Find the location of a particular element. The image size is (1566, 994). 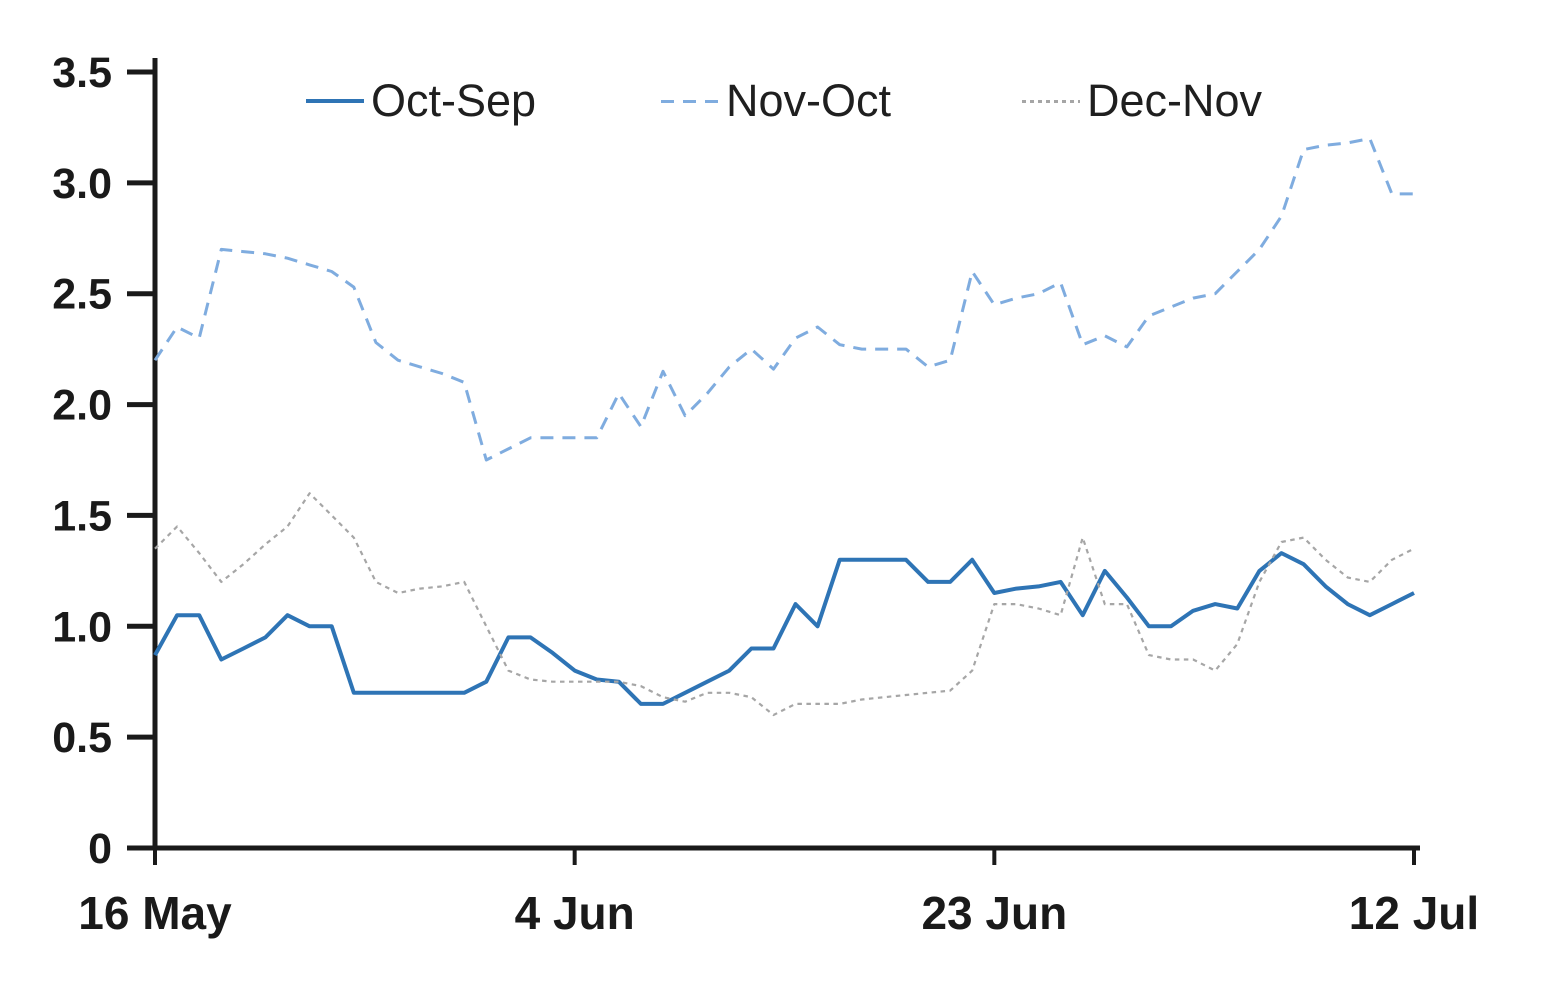

y-tick-label: 0.5 is located at coordinates (82, 738).